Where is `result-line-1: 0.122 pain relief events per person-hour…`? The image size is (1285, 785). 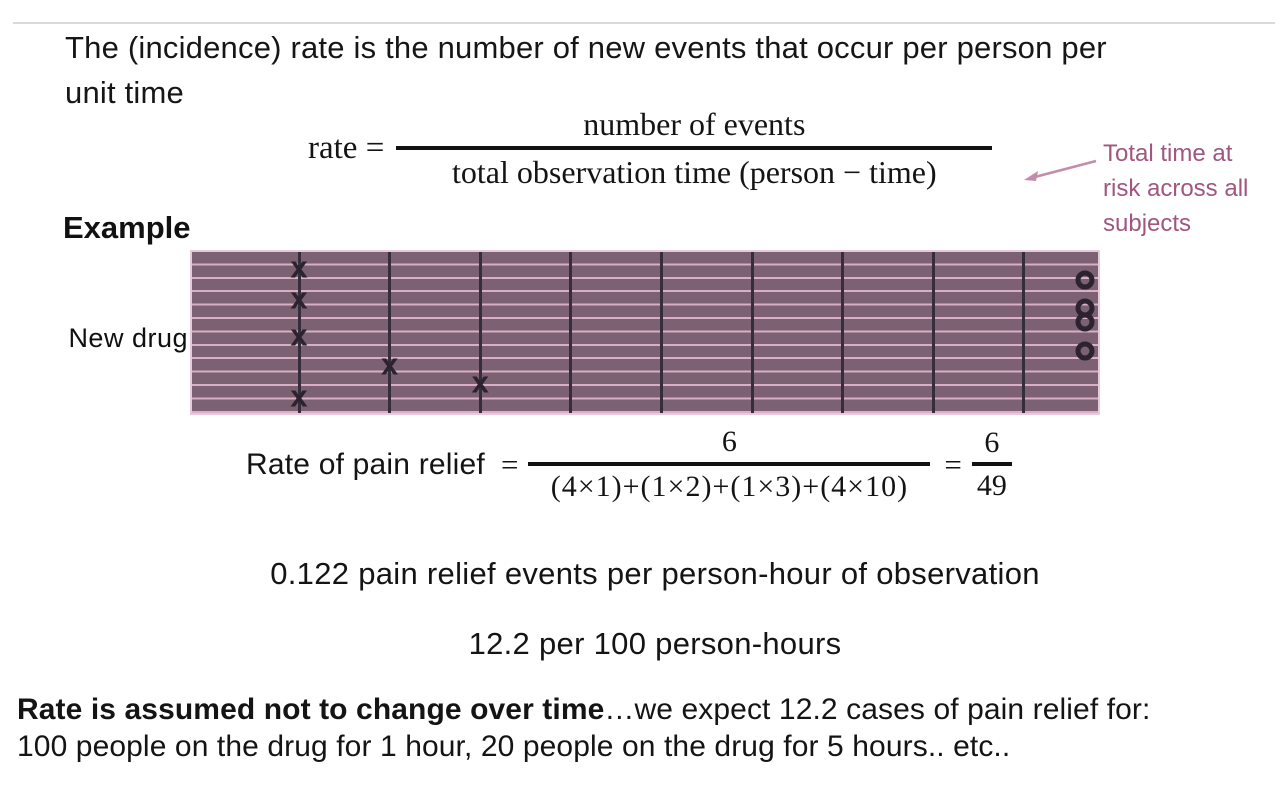 result-line-1: 0.122 pain relief events per person-hour… is located at coordinates (655, 573).